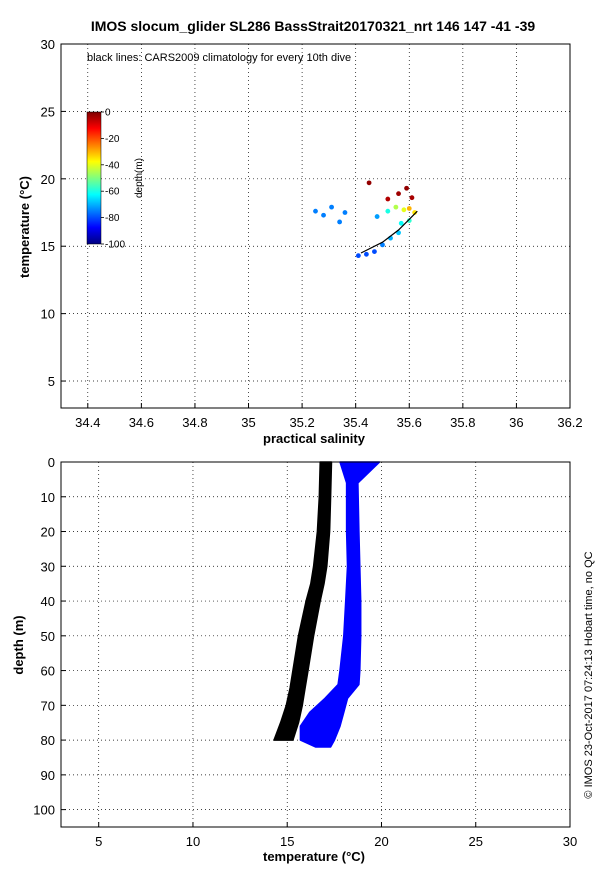 The width and height of the screenshot is (600, 880). I want to click on ts-y-tick-label: 5, so click(51, 381).